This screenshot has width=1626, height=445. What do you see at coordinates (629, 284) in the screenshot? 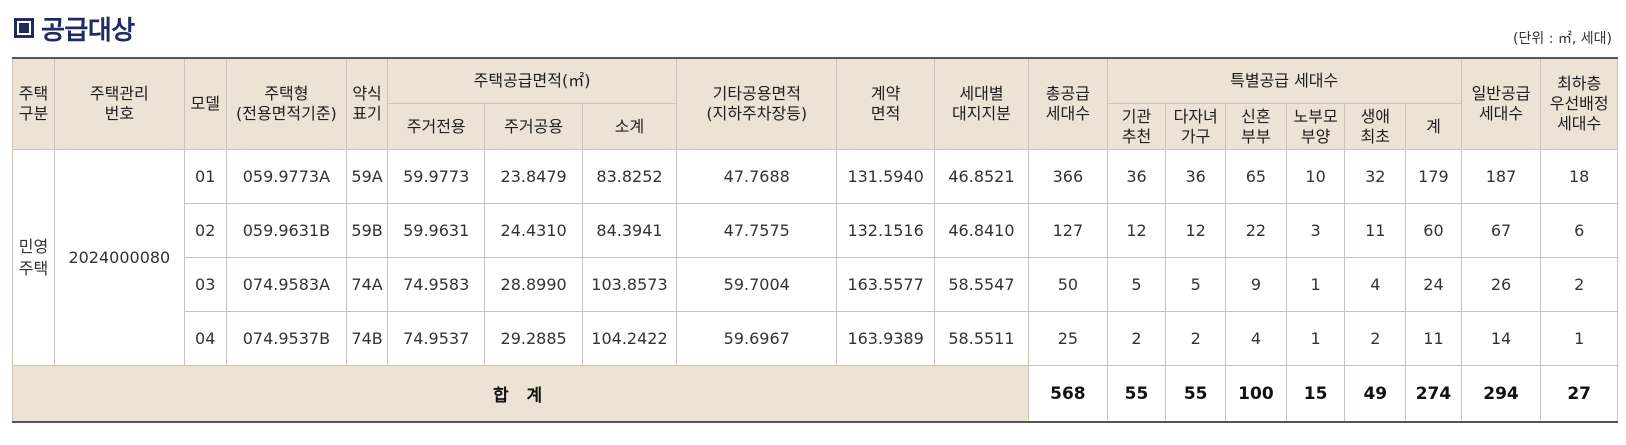
I see `cell-subtotal: 103.8573` at bounding box center [629, 284].